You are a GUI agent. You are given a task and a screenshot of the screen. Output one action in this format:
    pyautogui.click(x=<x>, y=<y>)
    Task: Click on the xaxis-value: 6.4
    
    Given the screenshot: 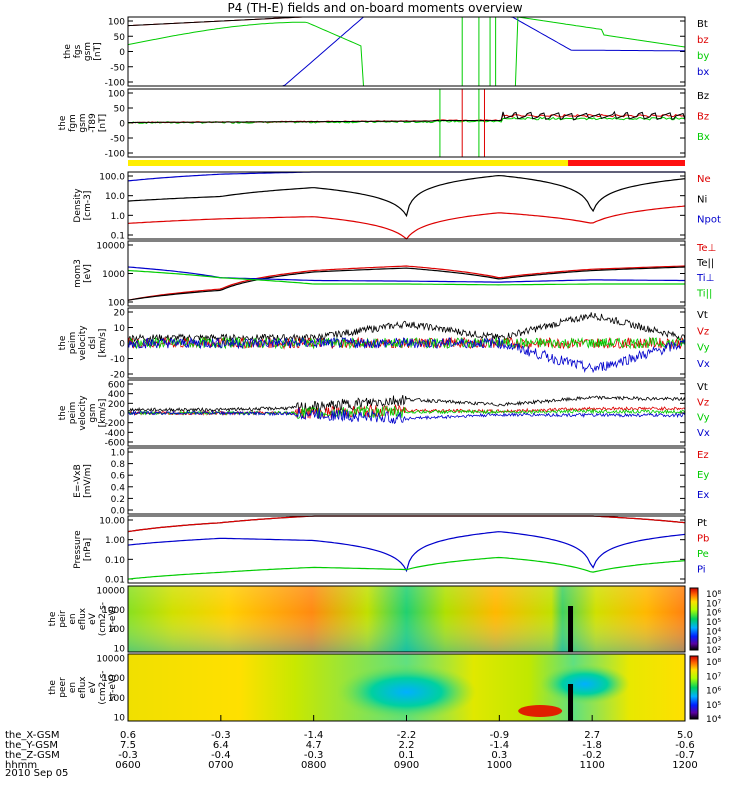 What is the action you would take?
    pyautogui.click(x=221, y=745)
    